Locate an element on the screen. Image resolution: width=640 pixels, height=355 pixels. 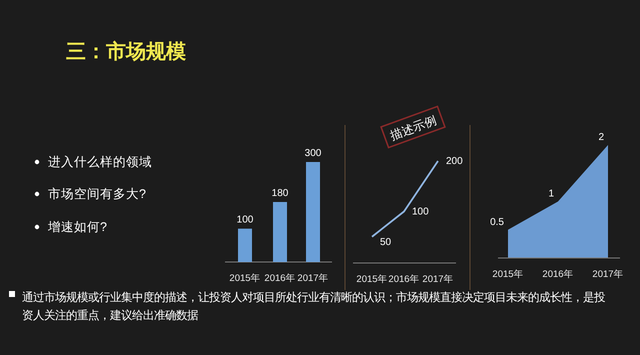
data-label: 0.5 is located at coordinates (497, 222).